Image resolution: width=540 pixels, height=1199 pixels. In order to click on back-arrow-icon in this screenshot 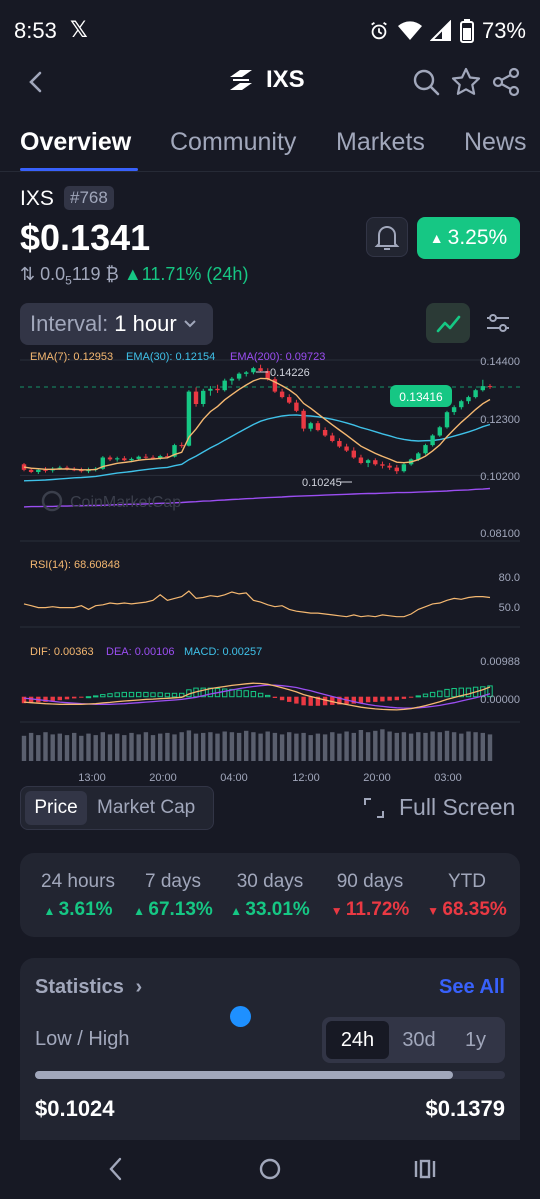, I will do `click(36, 82)`.